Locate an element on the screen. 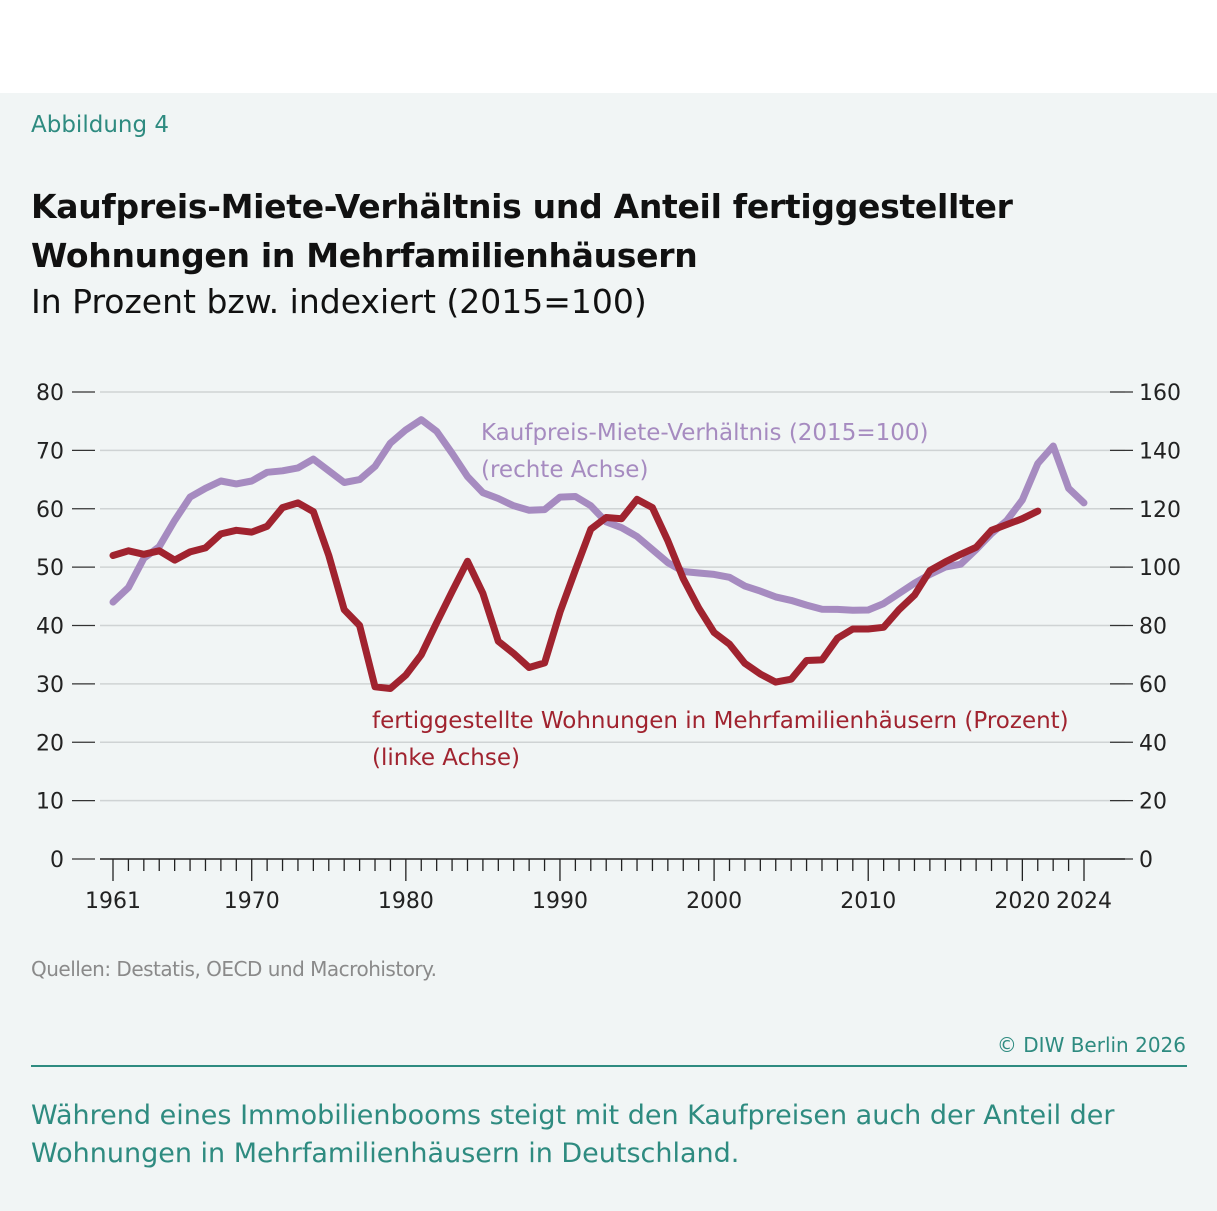 This screenshot has height=1211, width=1217. copyright: © DIW Berlin 2026 is located at coordinates (1091, 1045).